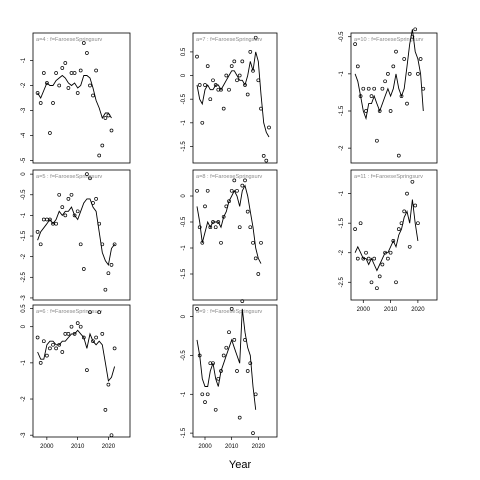 This screenshot has height=480, width=480. What do you see at coordinates (76, 98) in the screenshot?
I see `panel-1: a=4 : f=FaroeseSpringsurv -1 -2 -3 -4 -5` at bounding box center [76, 98].